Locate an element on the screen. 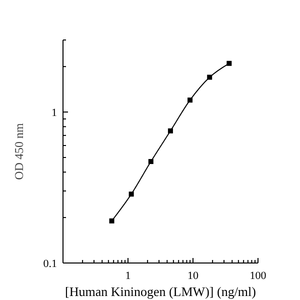 The image size is (300, 300). x-tick-label: 10 is located at coordinates (193, 276).